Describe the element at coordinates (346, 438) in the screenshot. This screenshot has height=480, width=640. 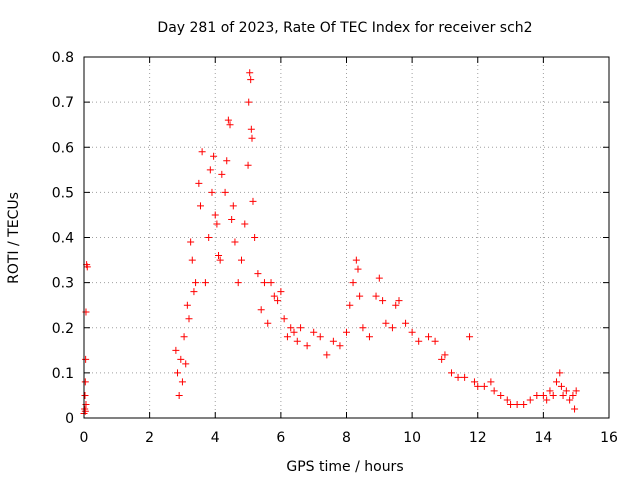
I see `x-tick-label: 8` at that location.